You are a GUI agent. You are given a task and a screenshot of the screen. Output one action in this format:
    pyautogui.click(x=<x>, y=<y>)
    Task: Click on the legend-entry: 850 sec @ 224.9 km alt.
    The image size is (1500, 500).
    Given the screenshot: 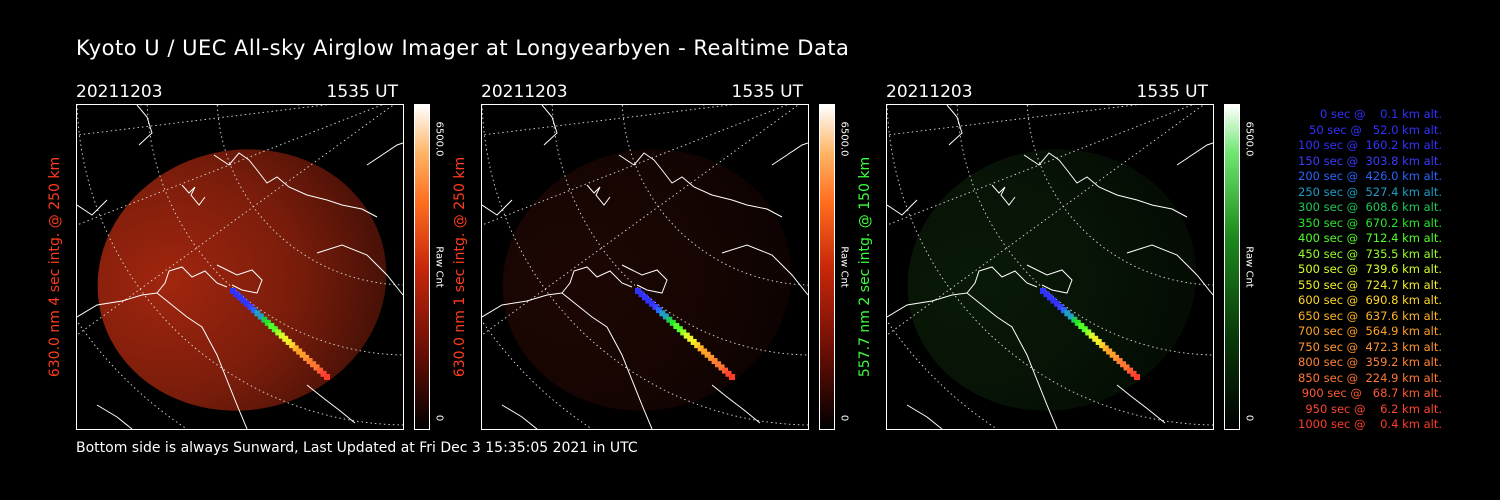 What is the action you would take?
    pyautogui.click(x=1370, y=377)
    